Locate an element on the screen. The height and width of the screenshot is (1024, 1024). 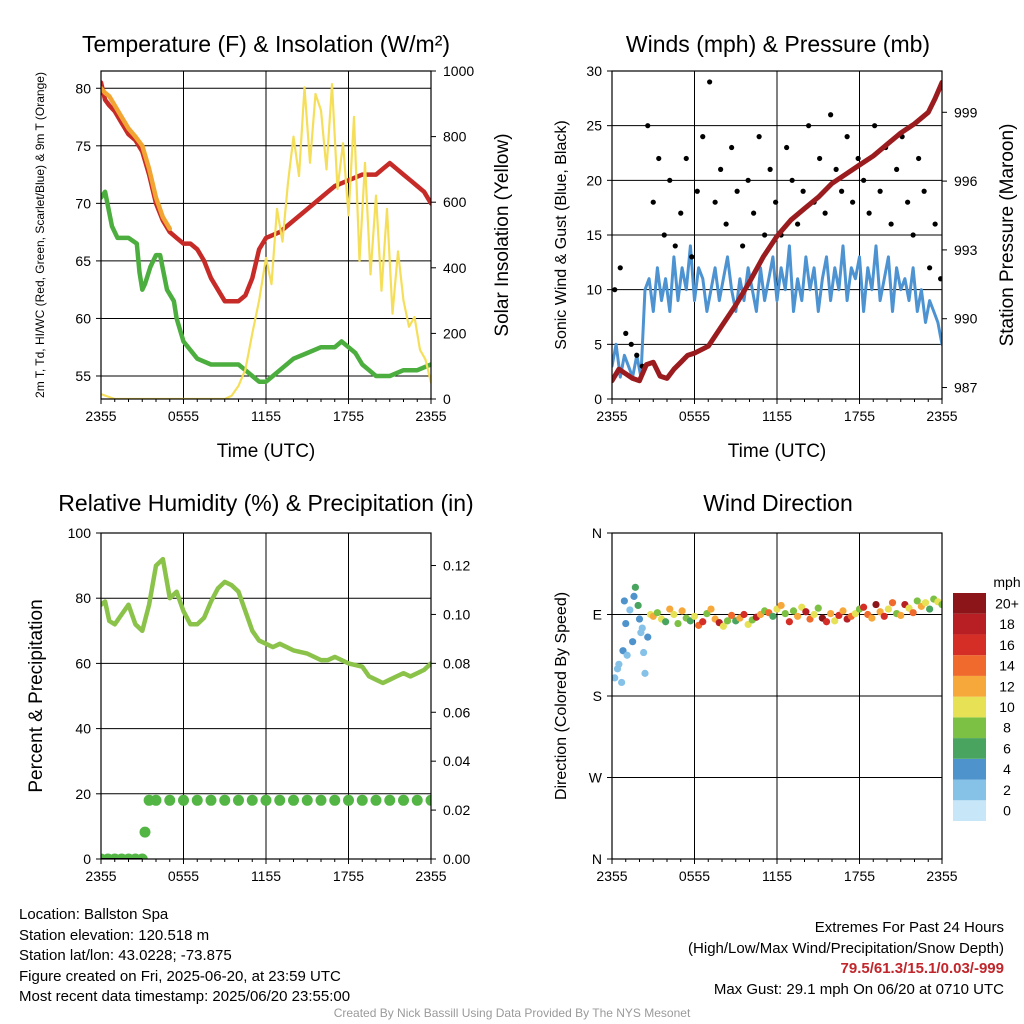
speed-colorbar: mph 0 2 4 6 8 10 12 14 16 18 20+ is located at coordinates (987, 697).